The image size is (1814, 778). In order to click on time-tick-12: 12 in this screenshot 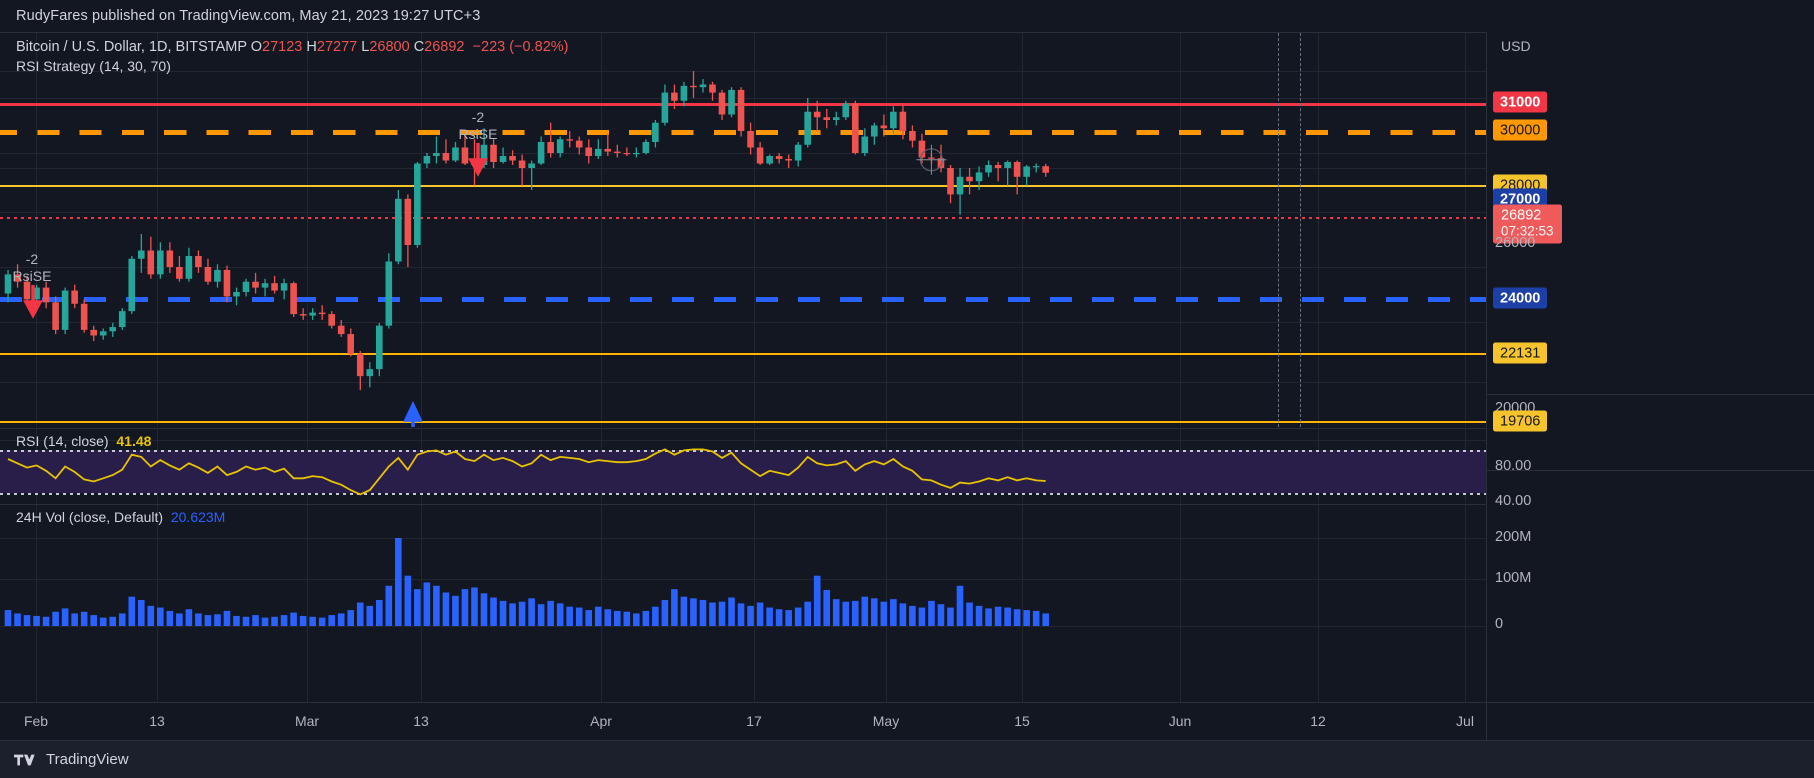, I will do `click(1318, 721)`.